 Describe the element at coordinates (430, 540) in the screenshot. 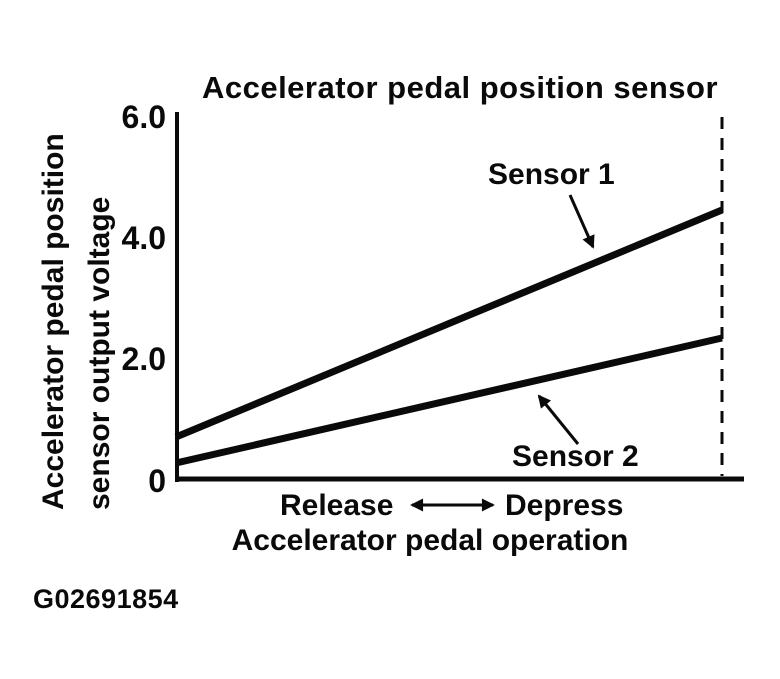

I see `x-axis-label: Accelerator pedal operation` at that location.